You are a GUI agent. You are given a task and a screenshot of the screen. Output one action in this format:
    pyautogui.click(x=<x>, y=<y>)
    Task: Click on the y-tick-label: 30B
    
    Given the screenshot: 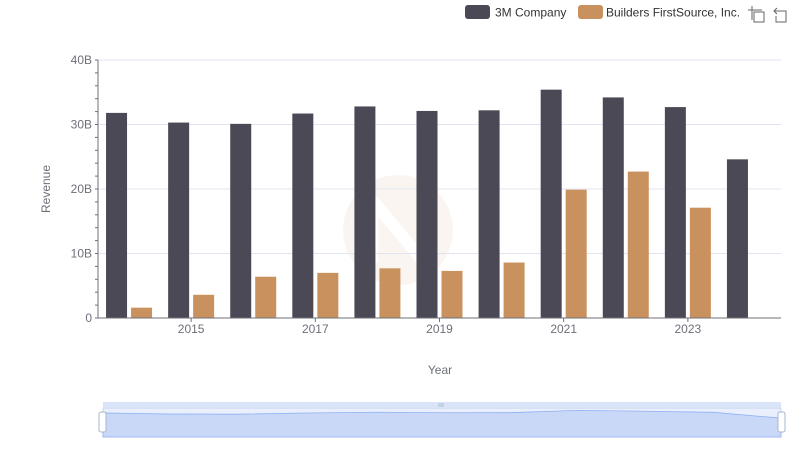 What is the action you would take?
    pyautogui.click(x=81, y=125)
    